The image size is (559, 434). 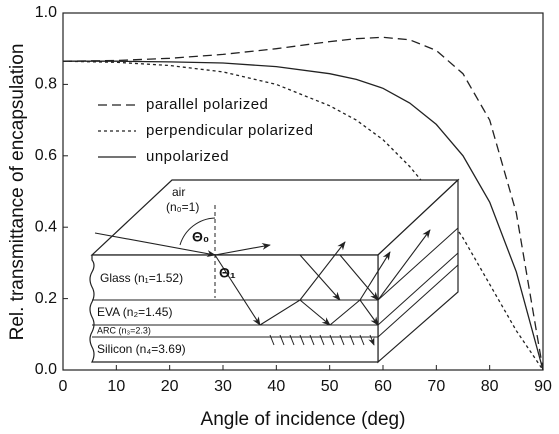 I want to click on legend-label: unpolarized, so click(x=187, y=156).